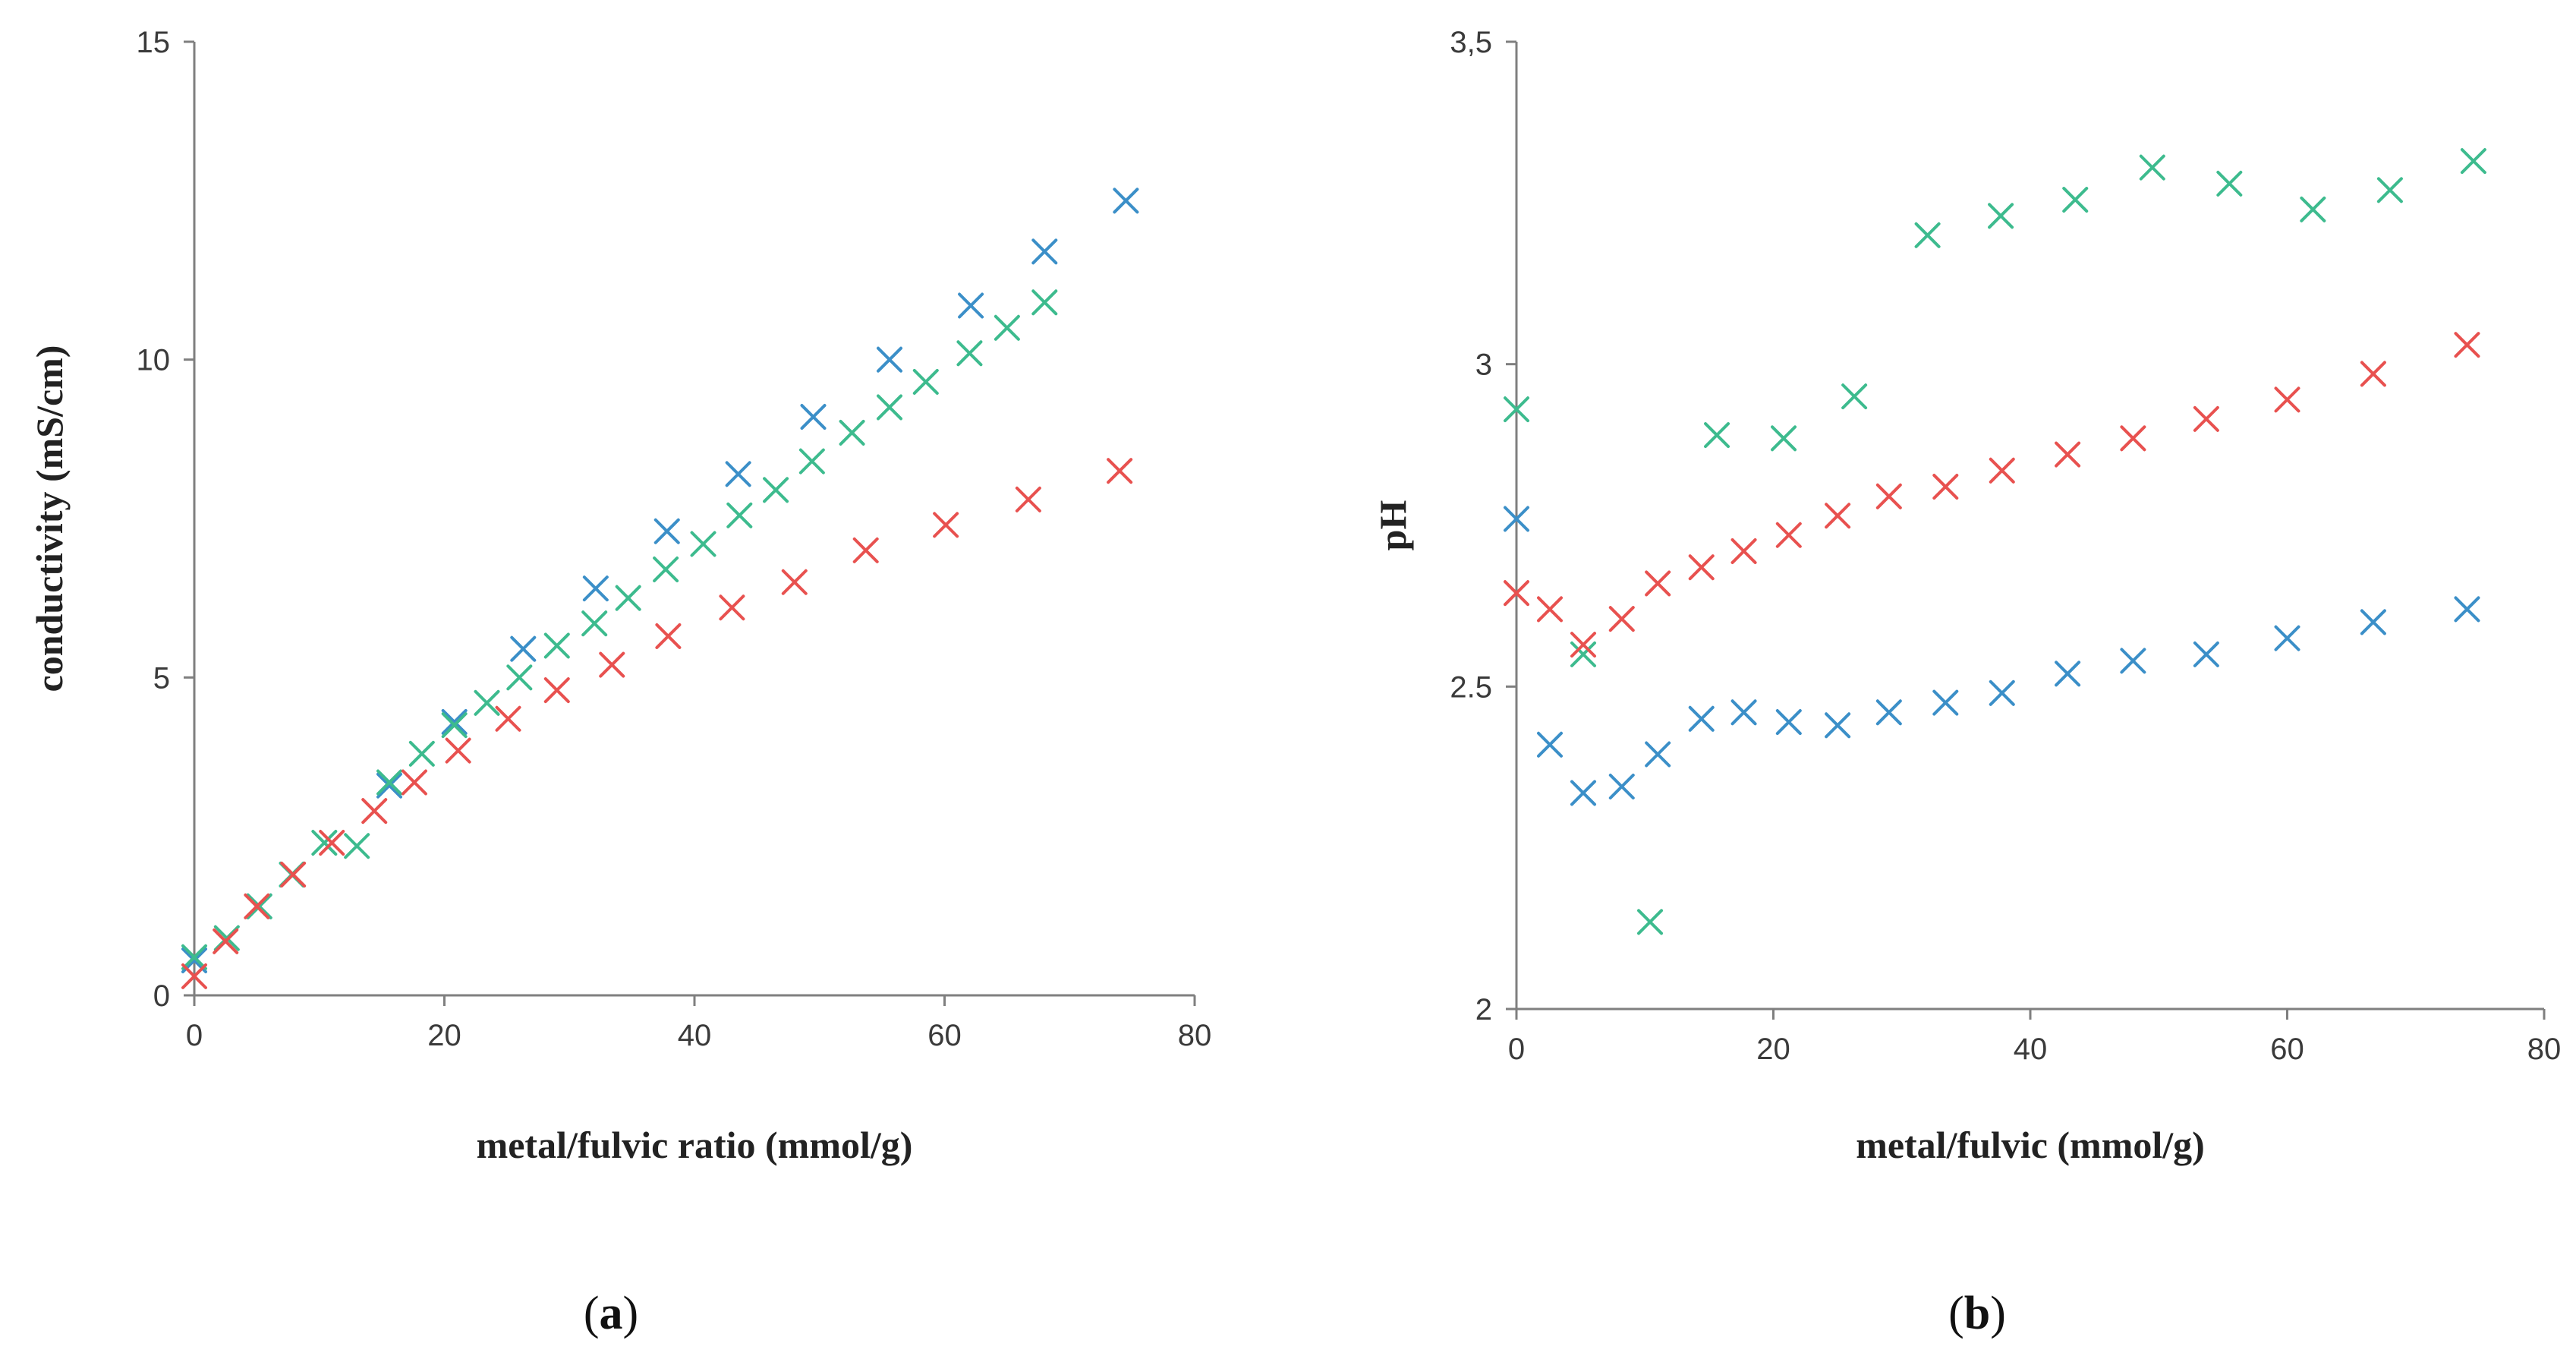 This screenshot has width=2576, height=1359. I want to click on panel-b-y-tick-label: 2.5, so click(1471, 687).